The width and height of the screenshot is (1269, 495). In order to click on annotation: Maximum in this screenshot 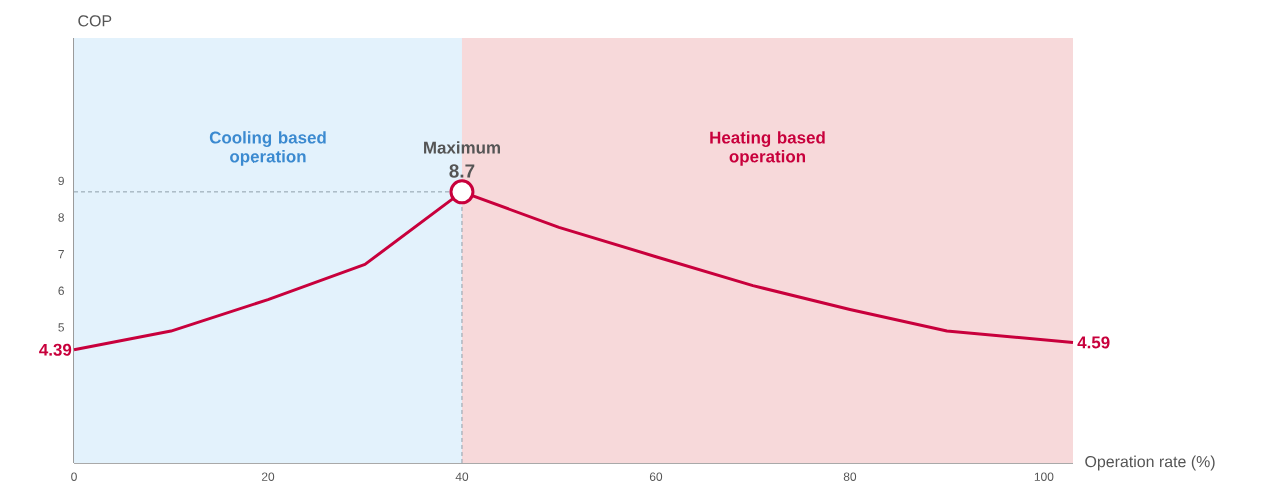, I will do `click(462, 147)`.